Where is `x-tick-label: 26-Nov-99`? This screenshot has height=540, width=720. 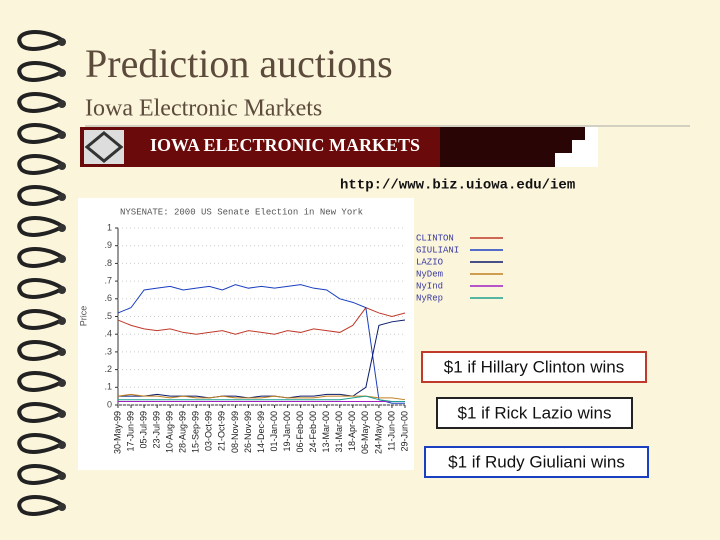
x-tick-label: 26-Nov-99 is located at coordinates (248, 432).